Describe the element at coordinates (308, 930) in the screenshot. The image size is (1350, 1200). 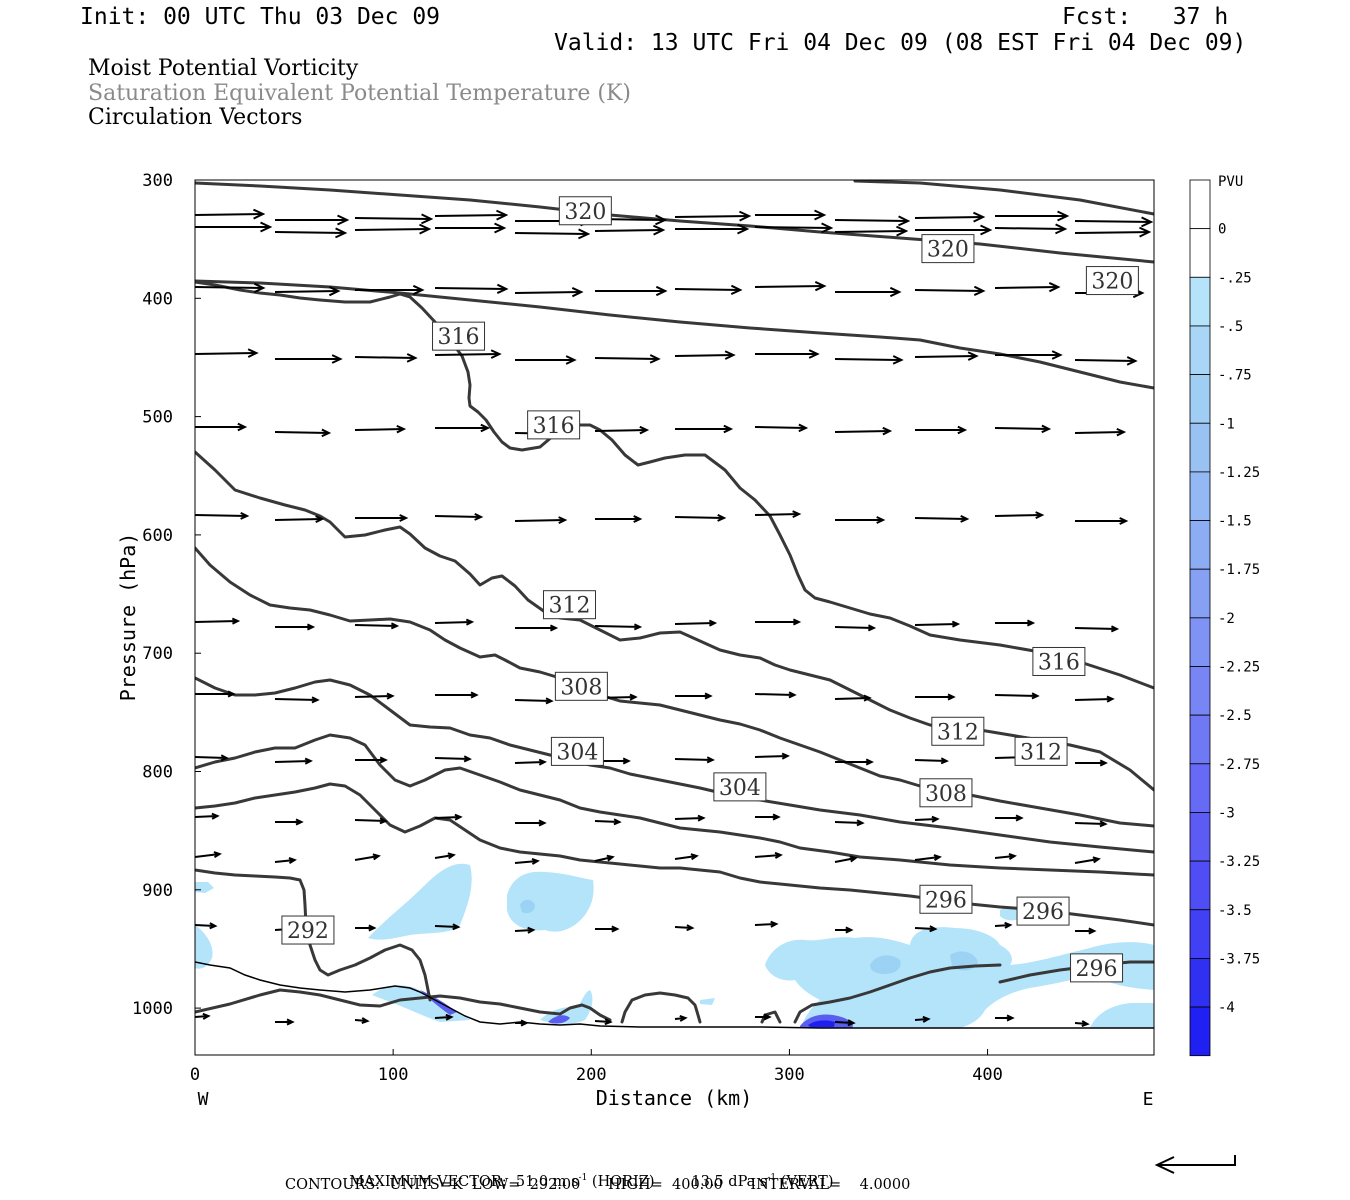
I see `contour-label: 292` at that location.